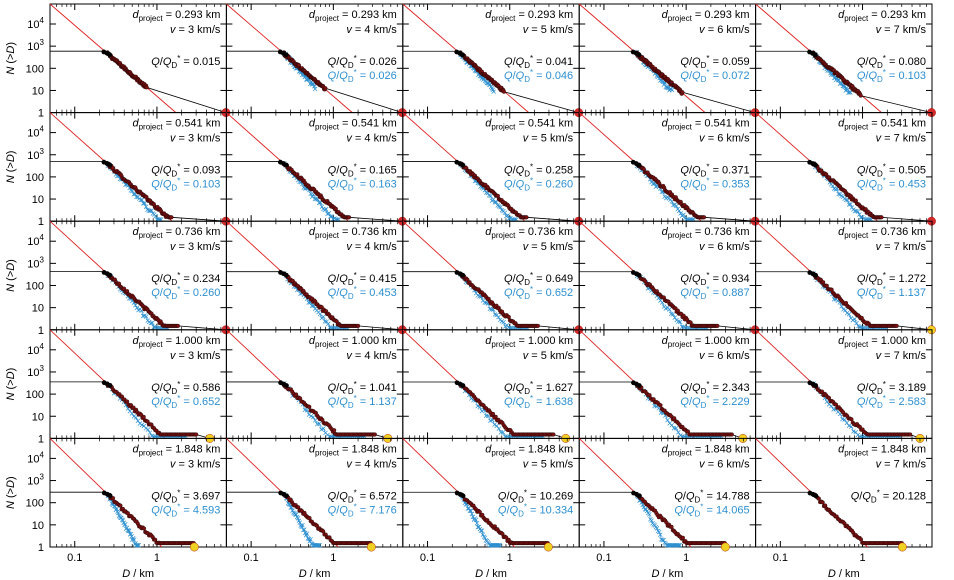  I want to click on label-q-ratio-model: Q/QD* = 0.260, so click(538, 185).